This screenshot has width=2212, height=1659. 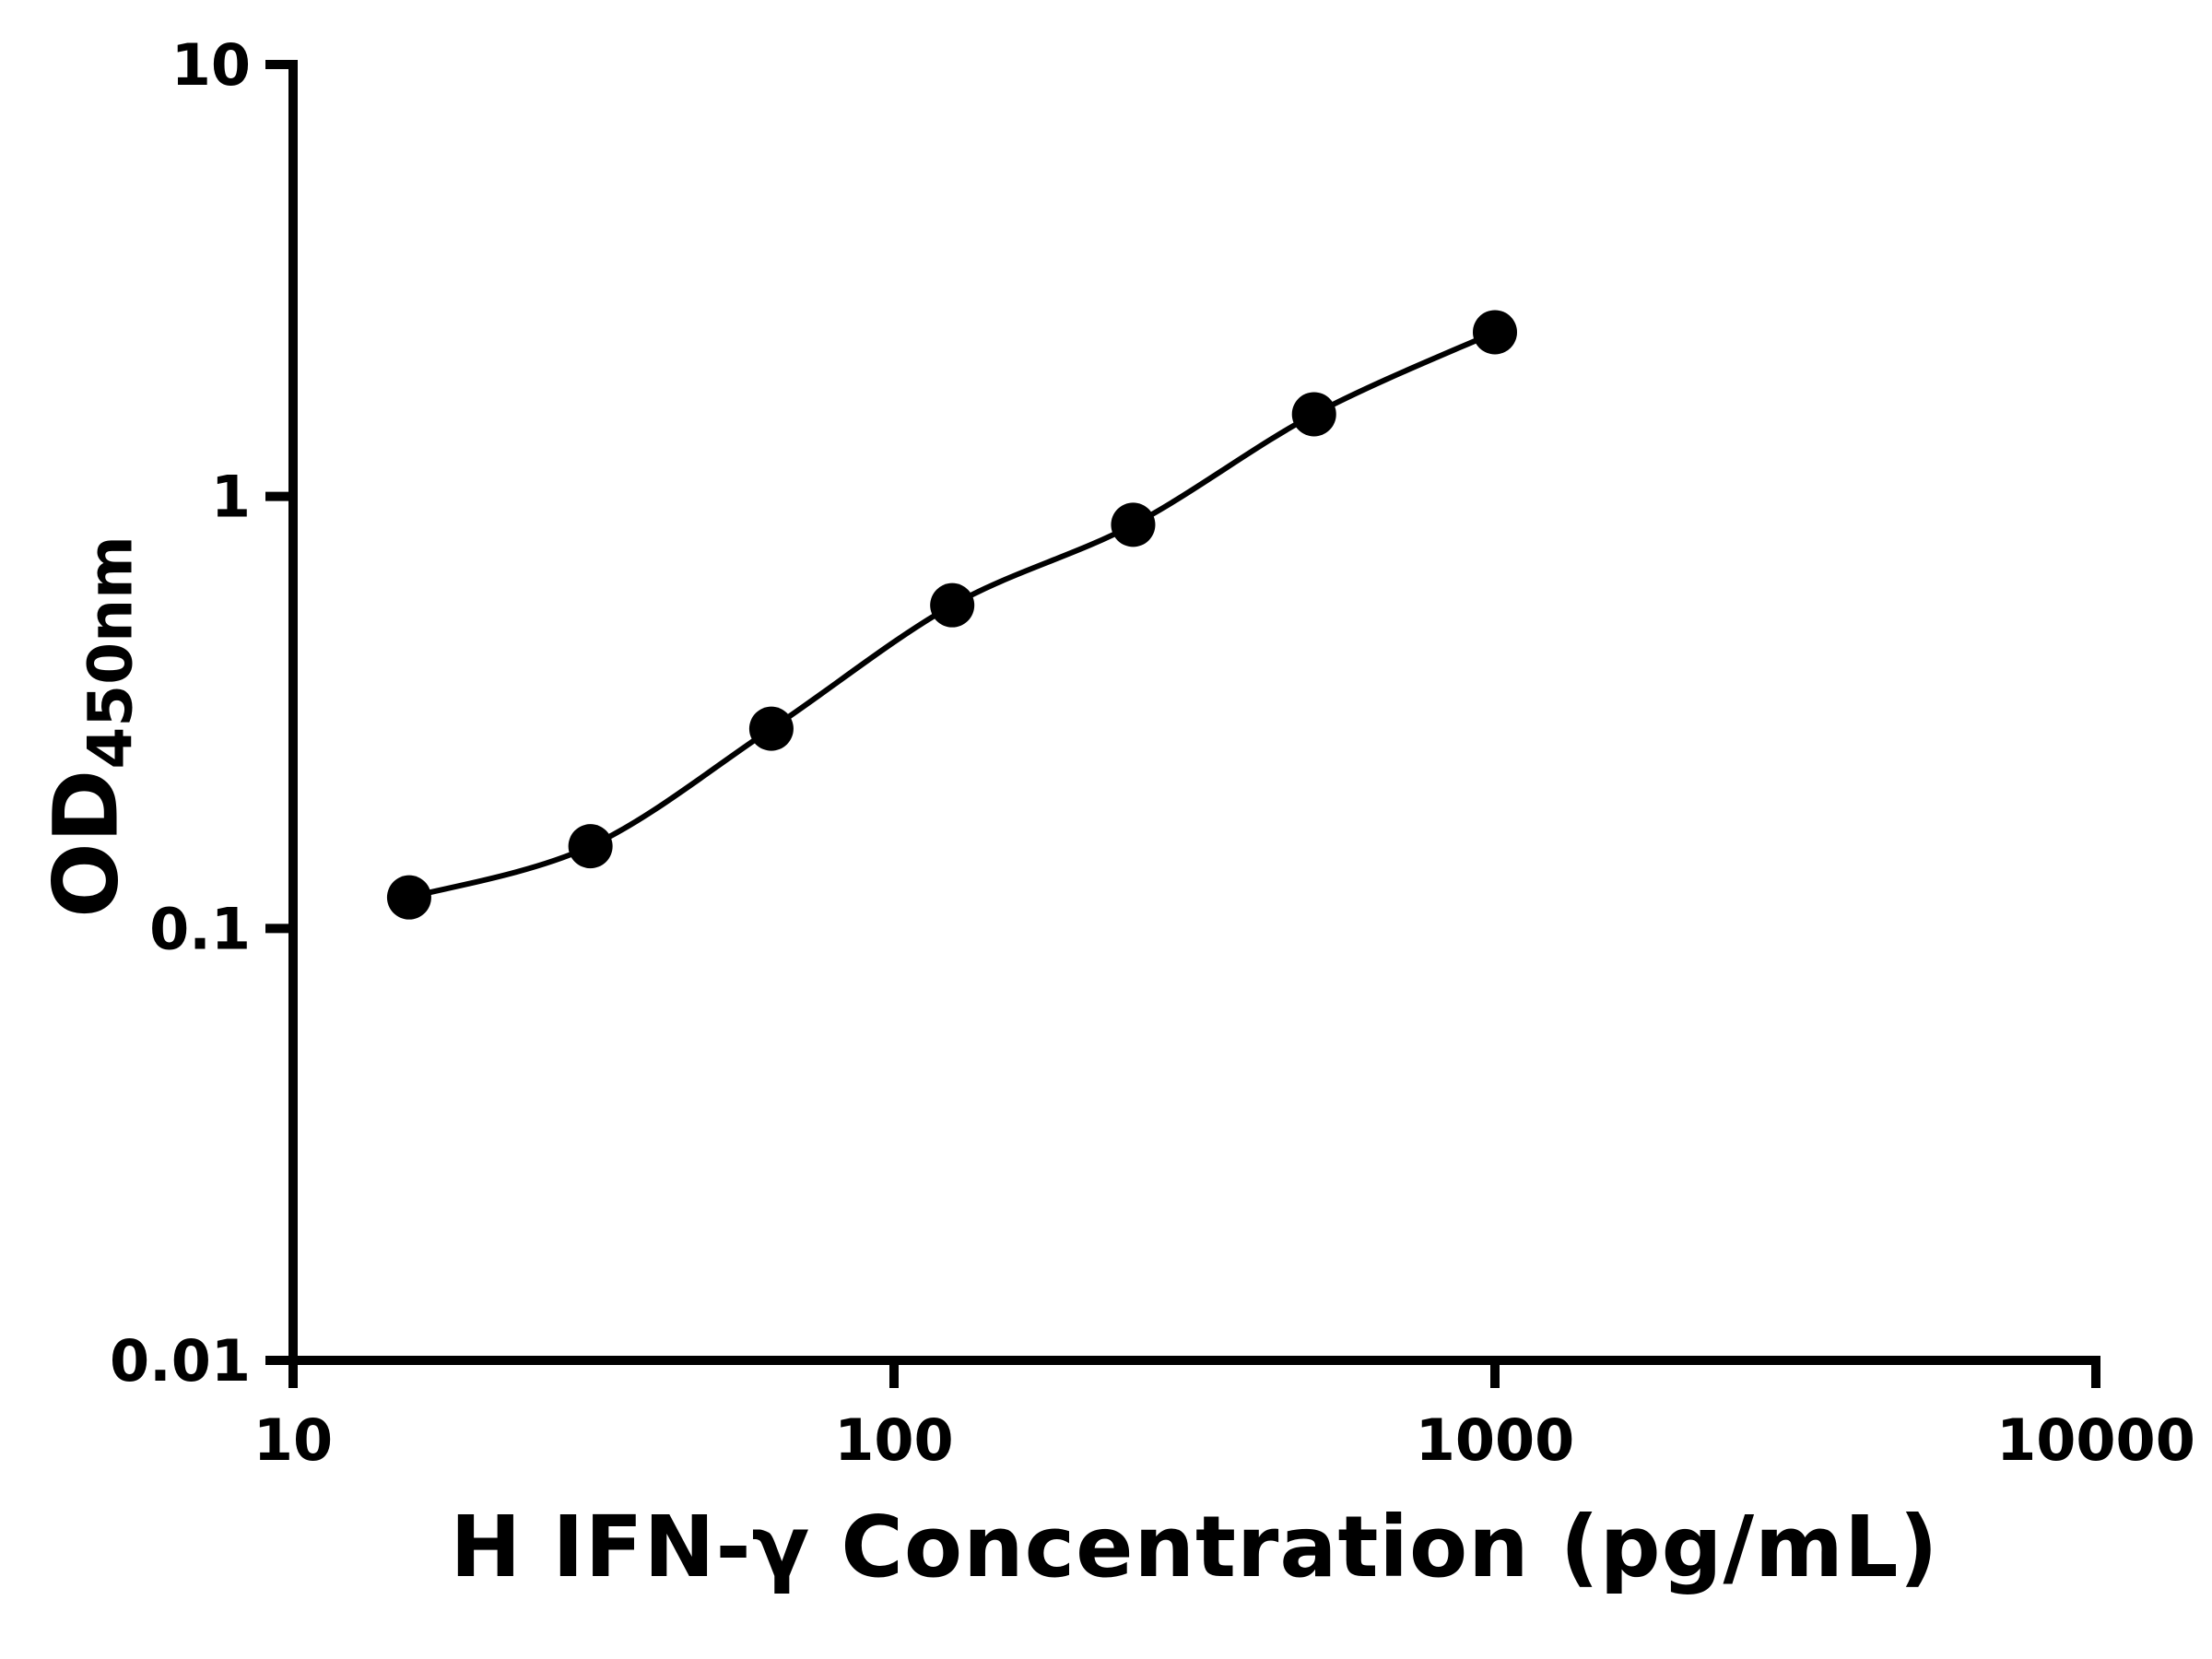 I want to click on y-axis-title: OD450nm, so click(x=91, y=727).